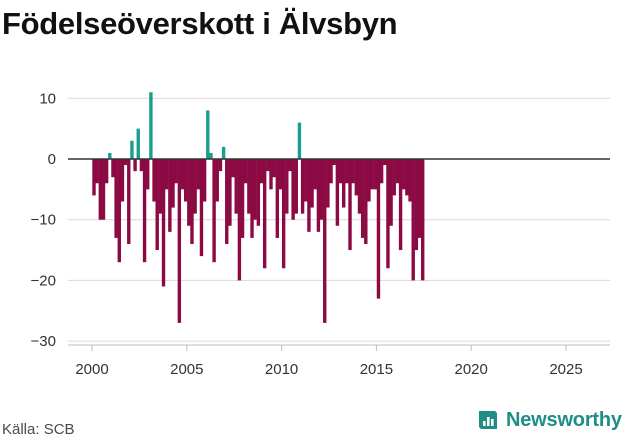  I want to click on newsworthy-logo-icon, so click(488, 420).